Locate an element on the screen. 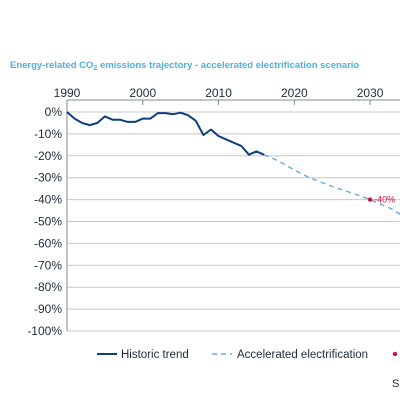 The image size is (400, 400). target-label: -40% is located at coordinates (384, 200).